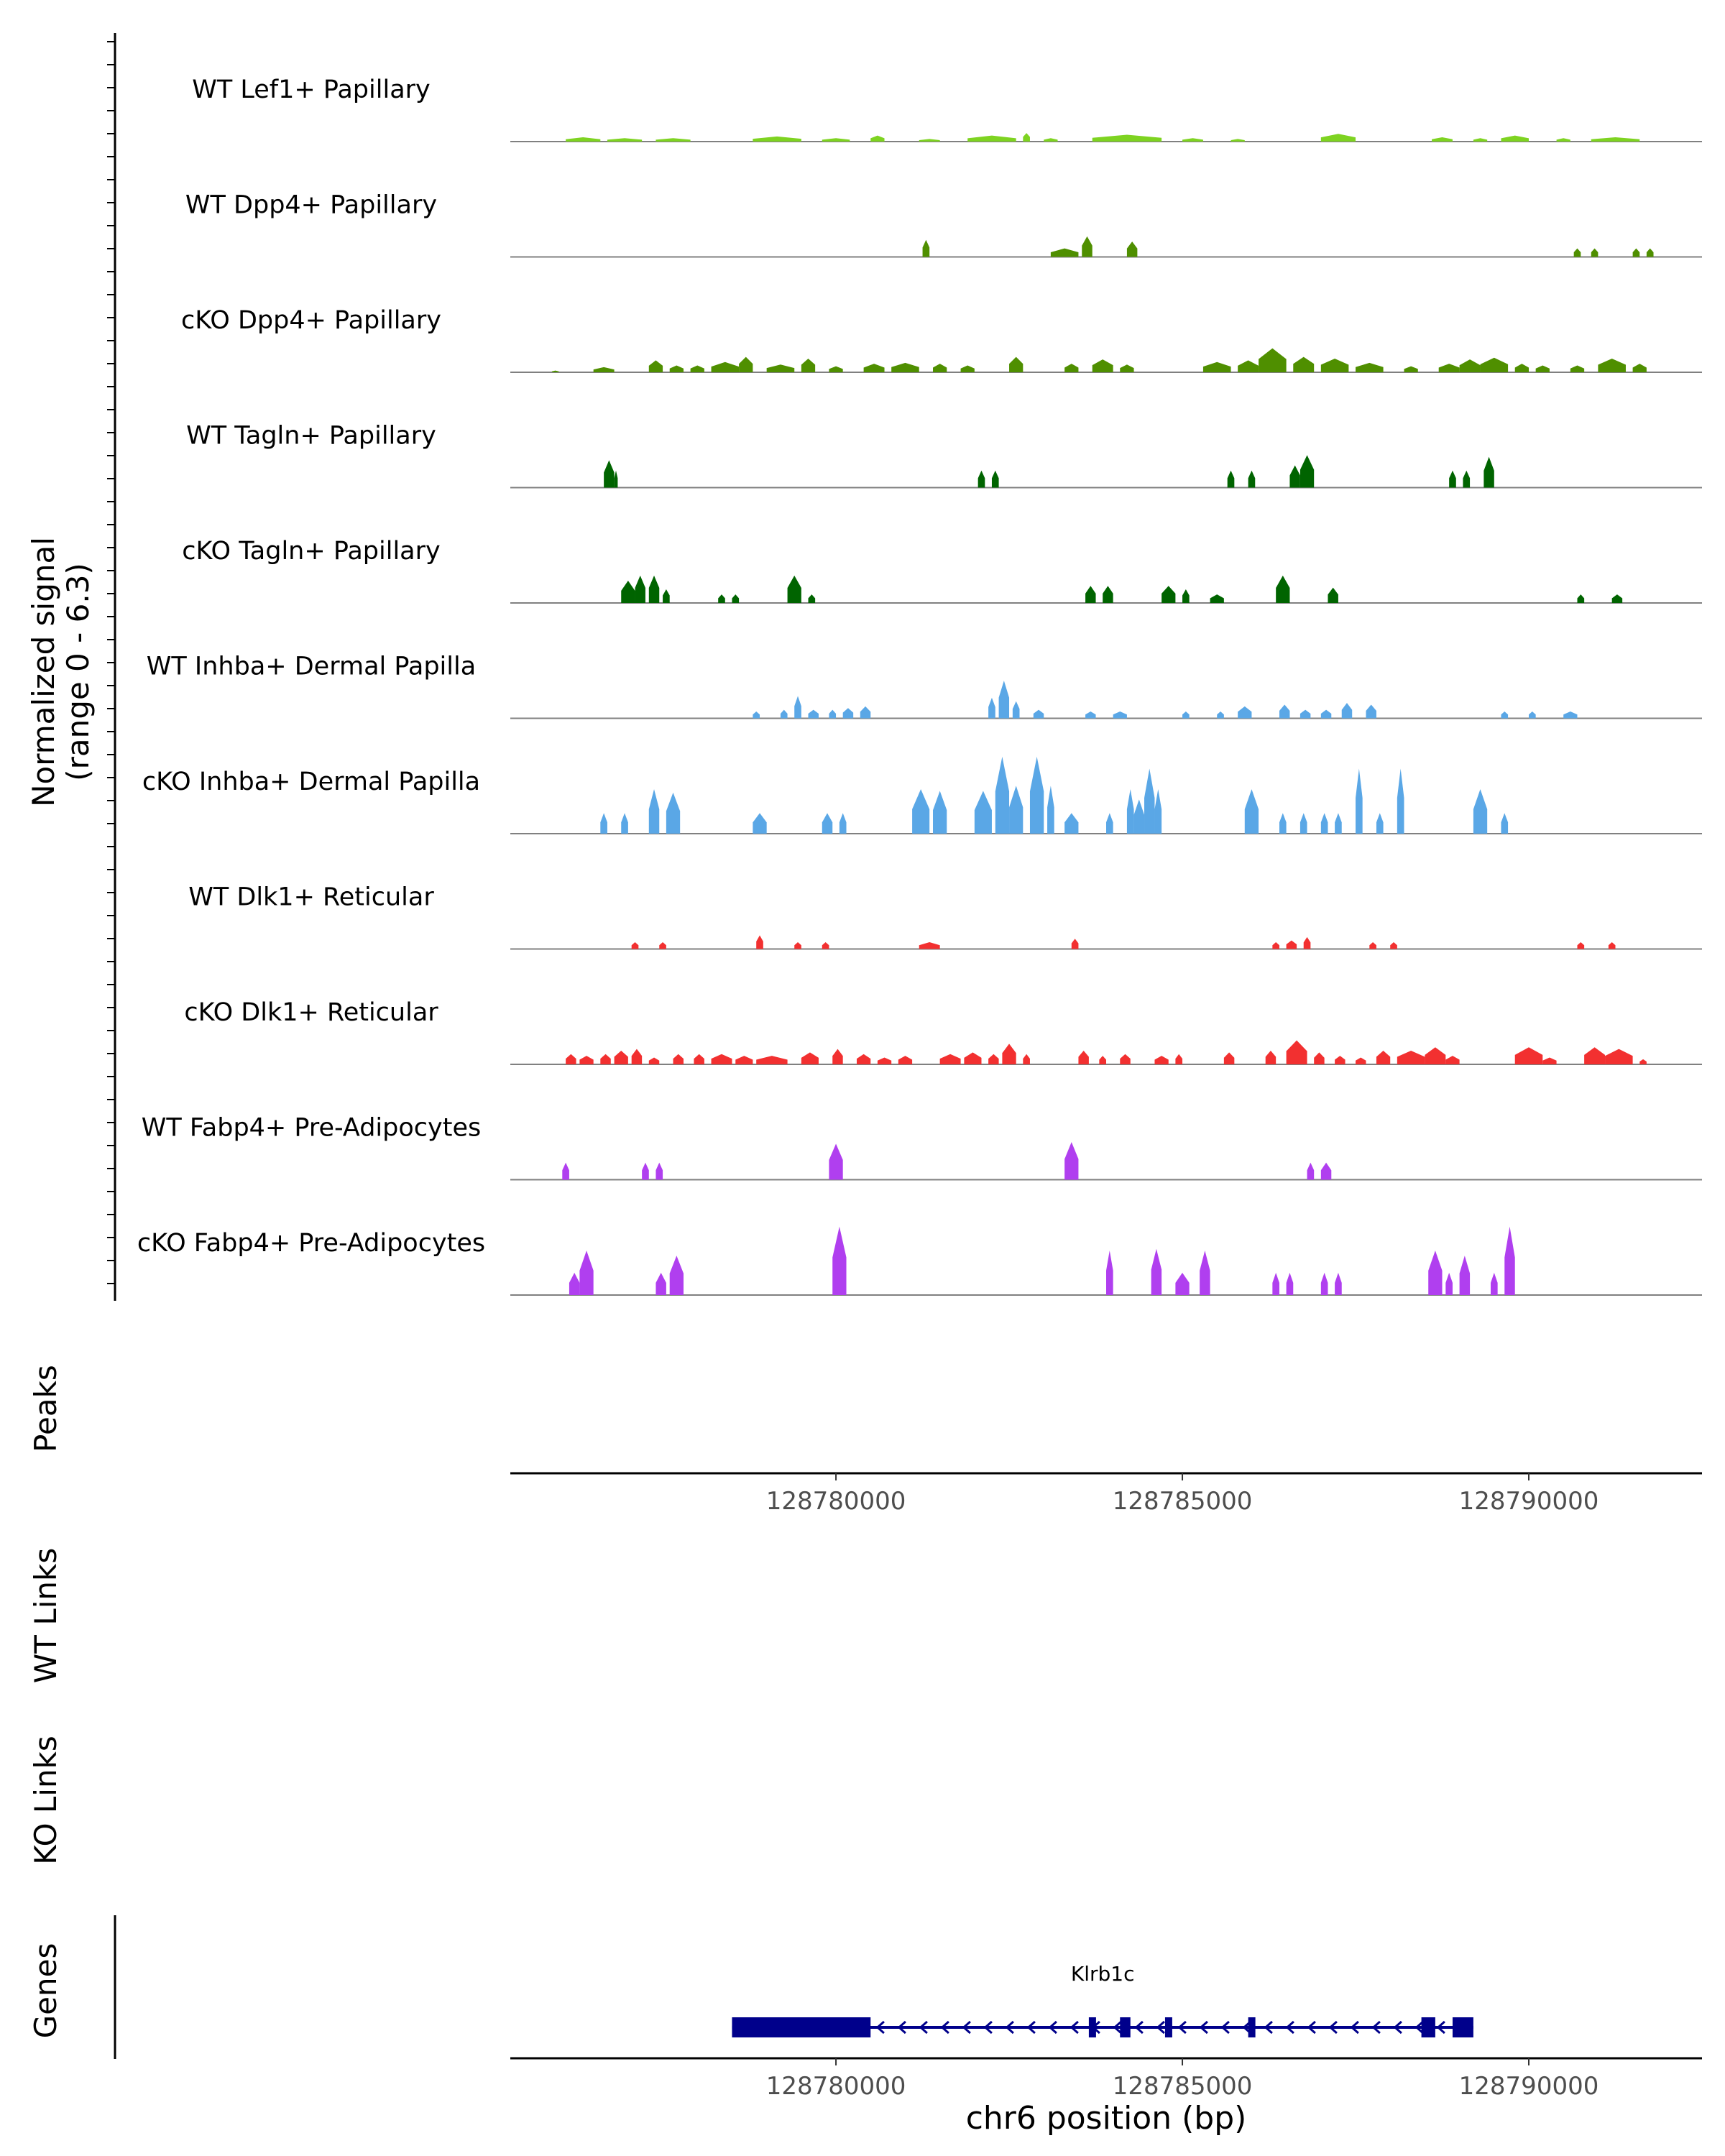 The image size is (1725, 2156). Describe the element at coordinates (311, 205) in the screenshot. I see `track-label: WT Dpp4+ Papillary` at that location.